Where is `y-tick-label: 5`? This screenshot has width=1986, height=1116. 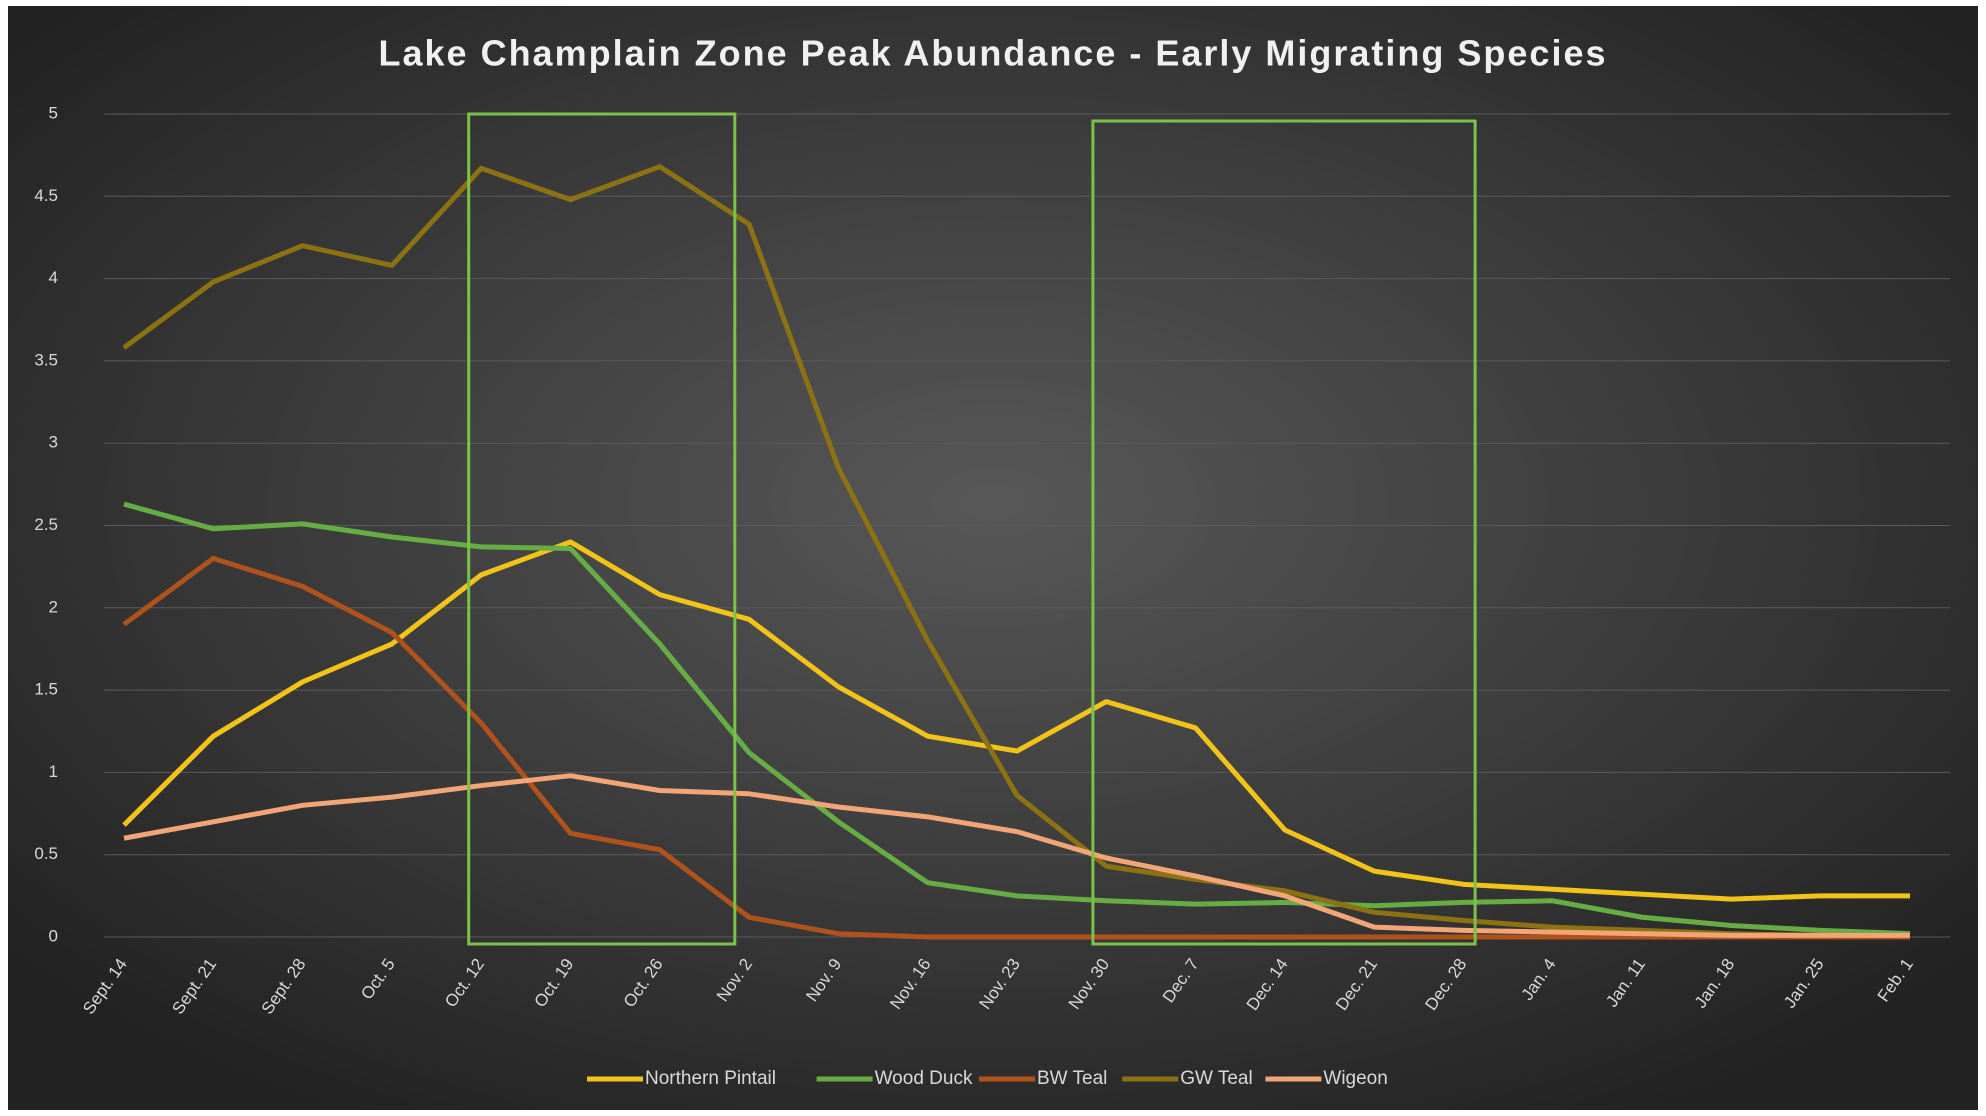 y-tick-label: 5 is located at coordinates (53, 112).